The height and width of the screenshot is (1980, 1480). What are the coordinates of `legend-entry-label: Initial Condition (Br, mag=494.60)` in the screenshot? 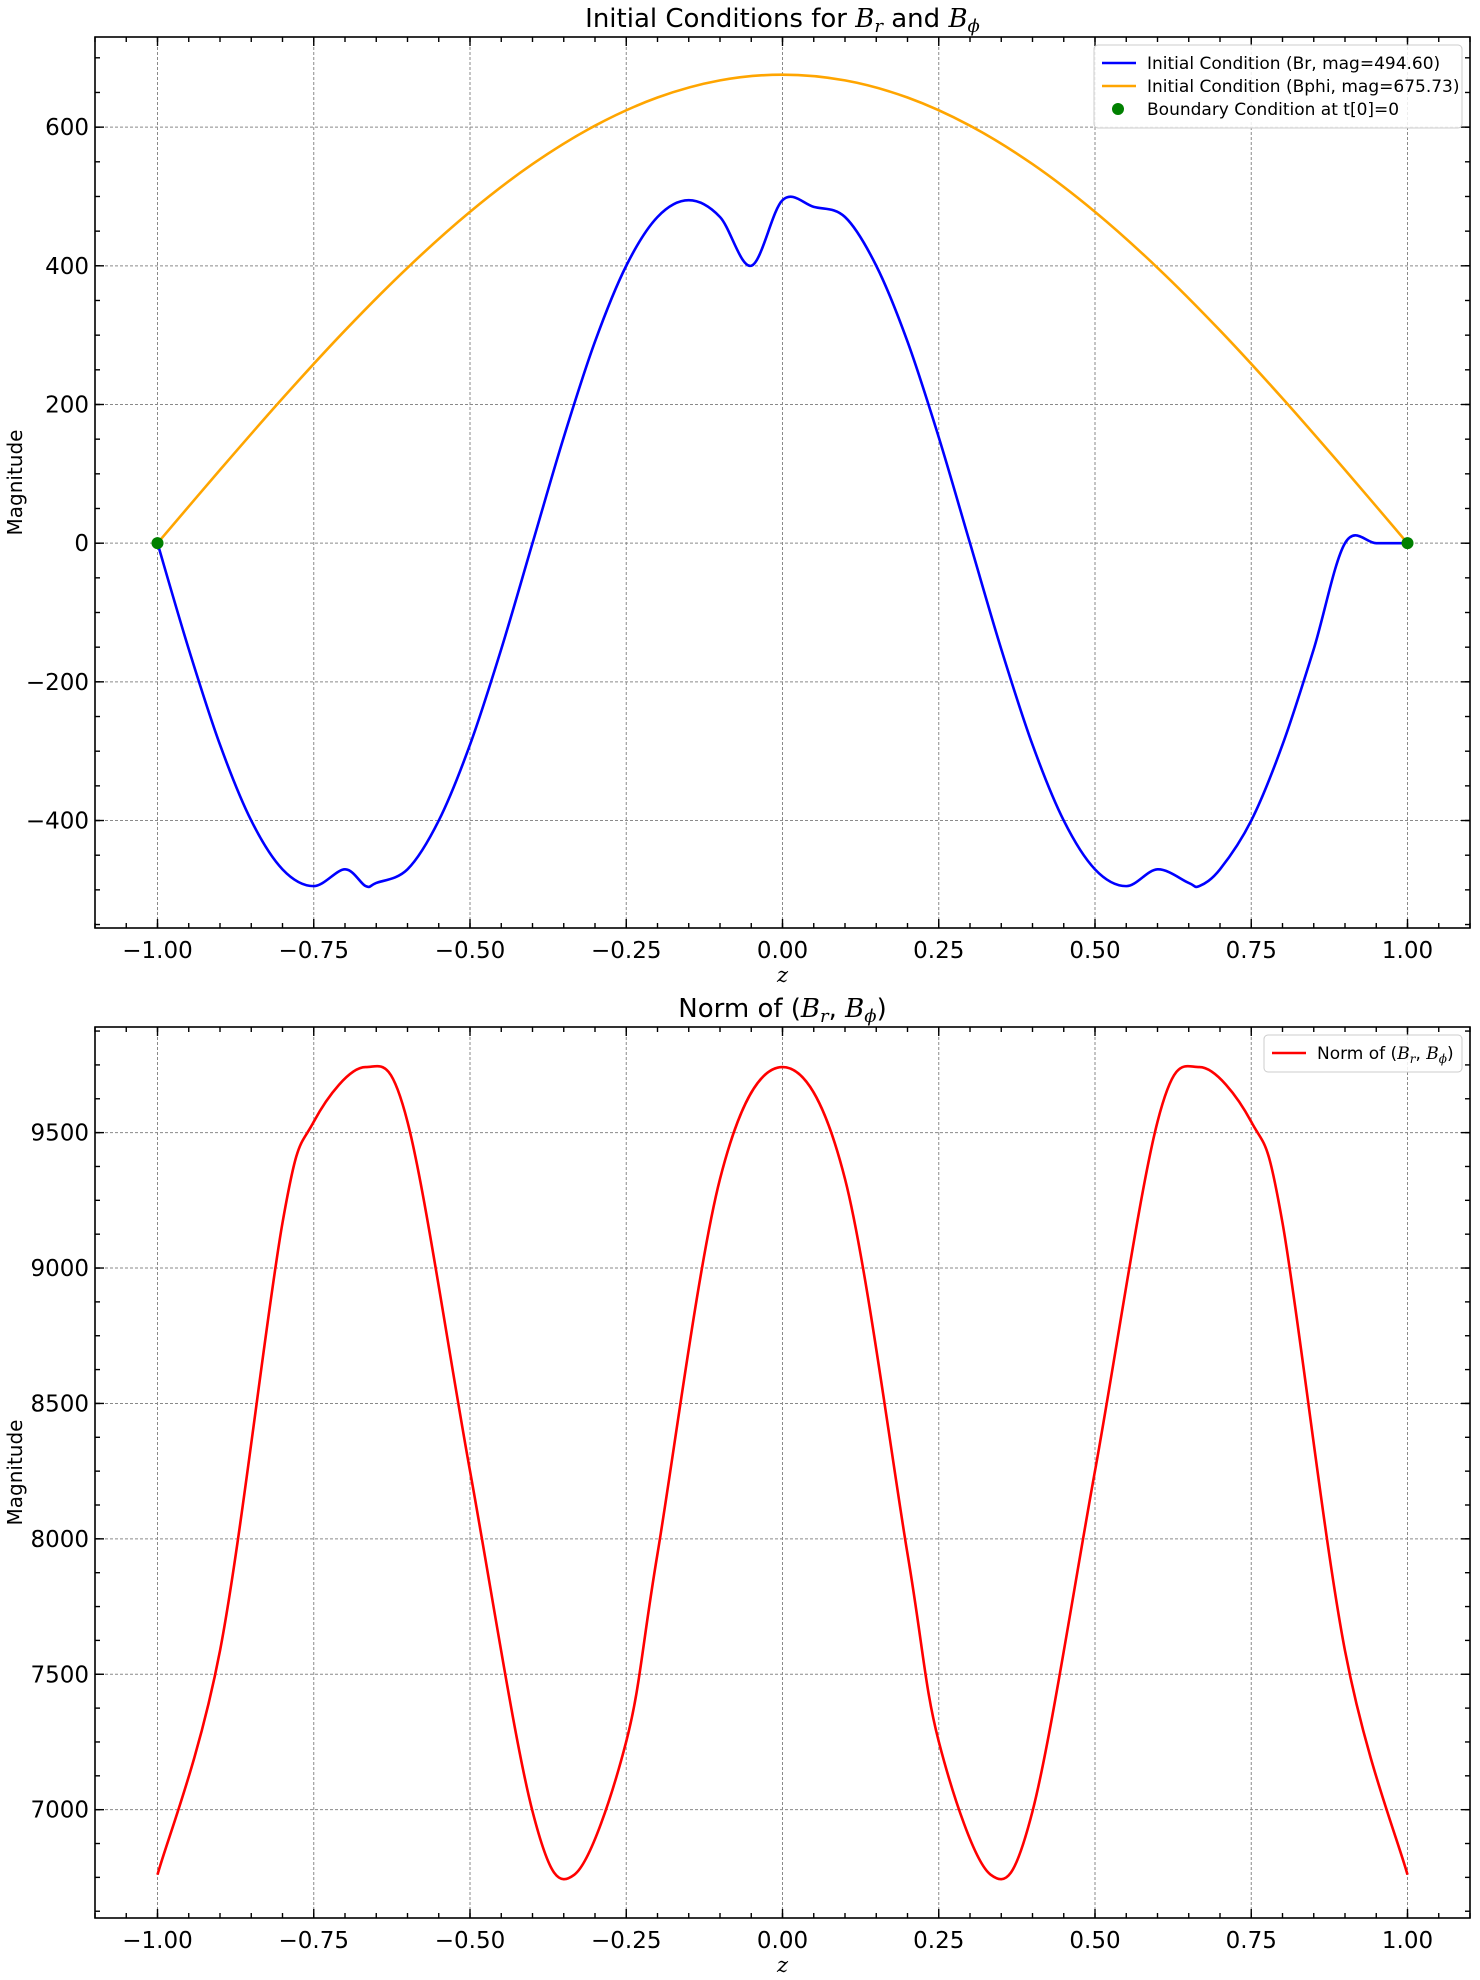 It's located at (1293, 64).